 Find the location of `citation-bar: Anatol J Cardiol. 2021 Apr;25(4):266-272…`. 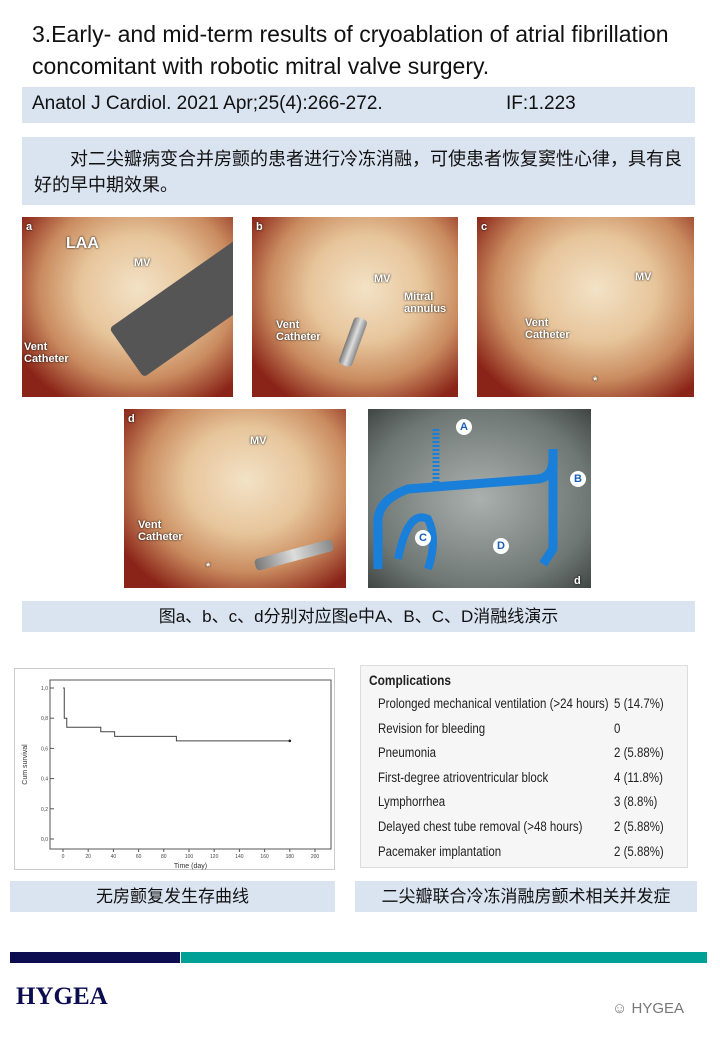

citation-bar: Anatol J Cardiol. 2021 Apr;25(4):266-272… is located at coordinates (358, 105).